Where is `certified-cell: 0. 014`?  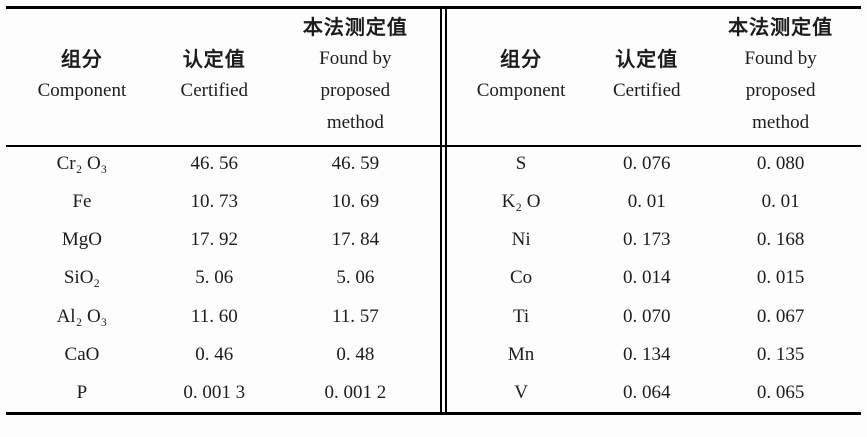
certified-cell: 0. 014 is located at coordinates (646, 278).